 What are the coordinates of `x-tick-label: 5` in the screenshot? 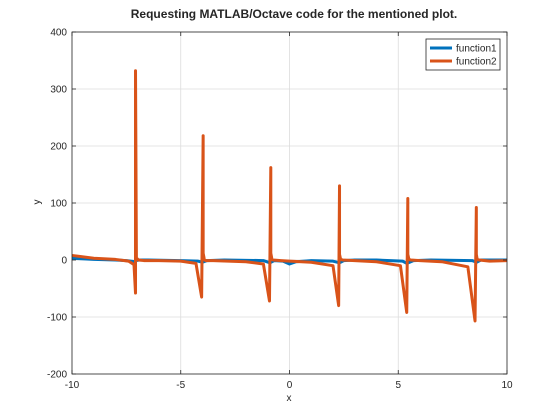 It's located at (398, 385).